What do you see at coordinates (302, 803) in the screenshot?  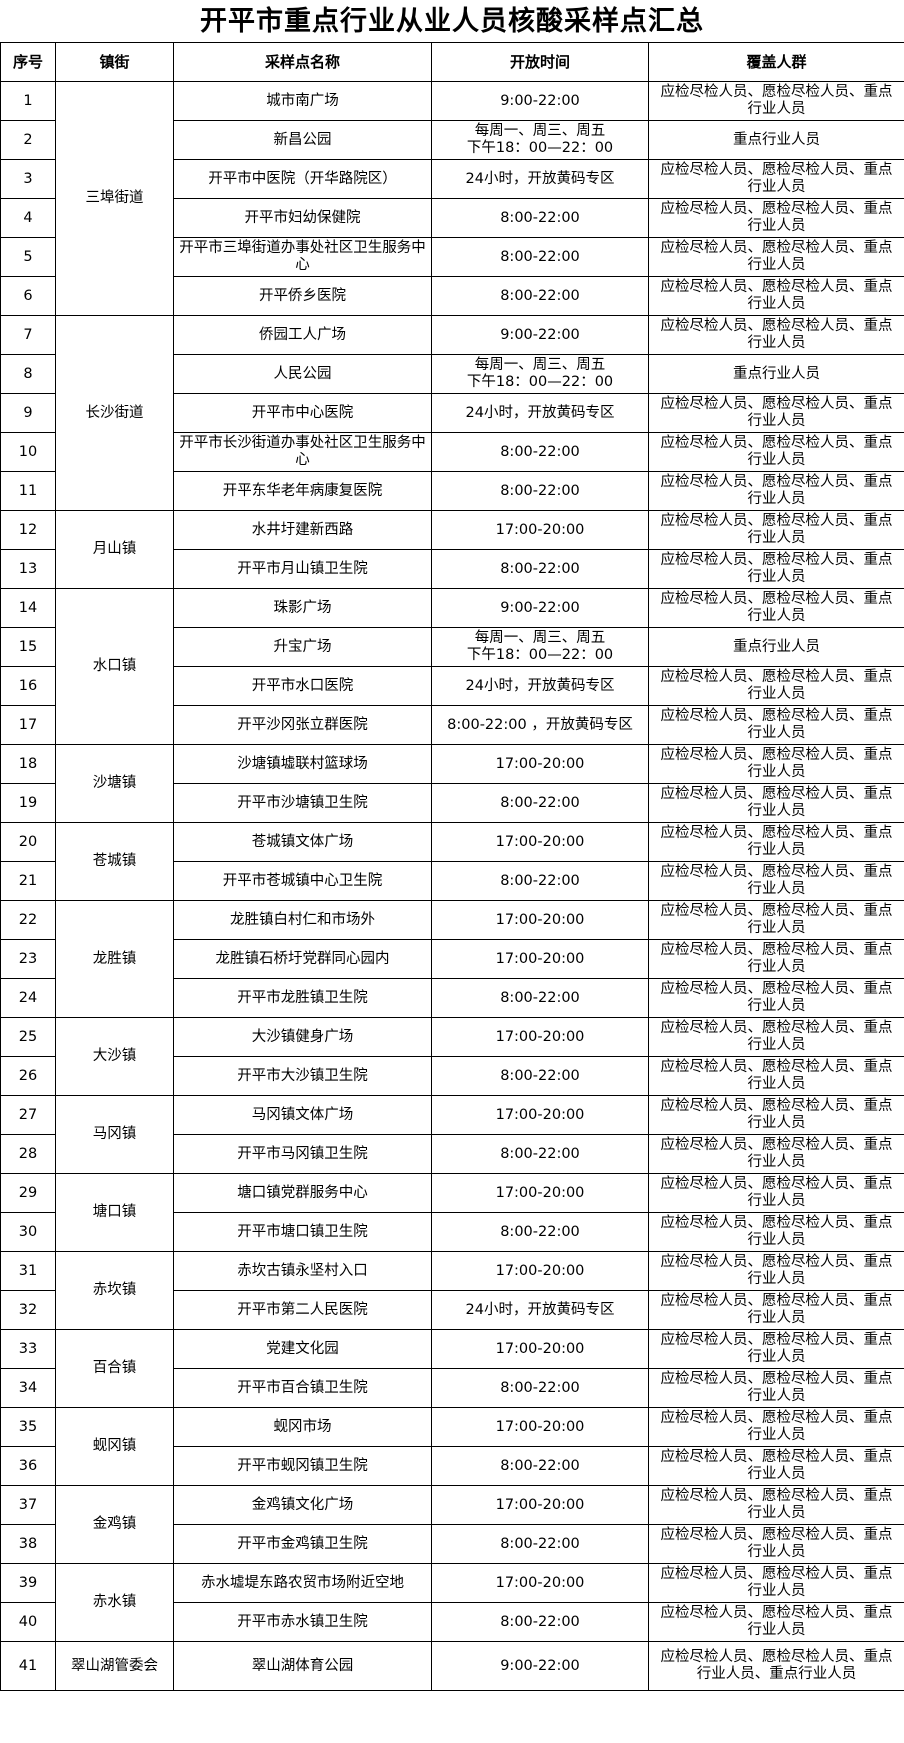 I see `site-name: 开平市沙塘镇卫生院` at bounding box center [302, 803].